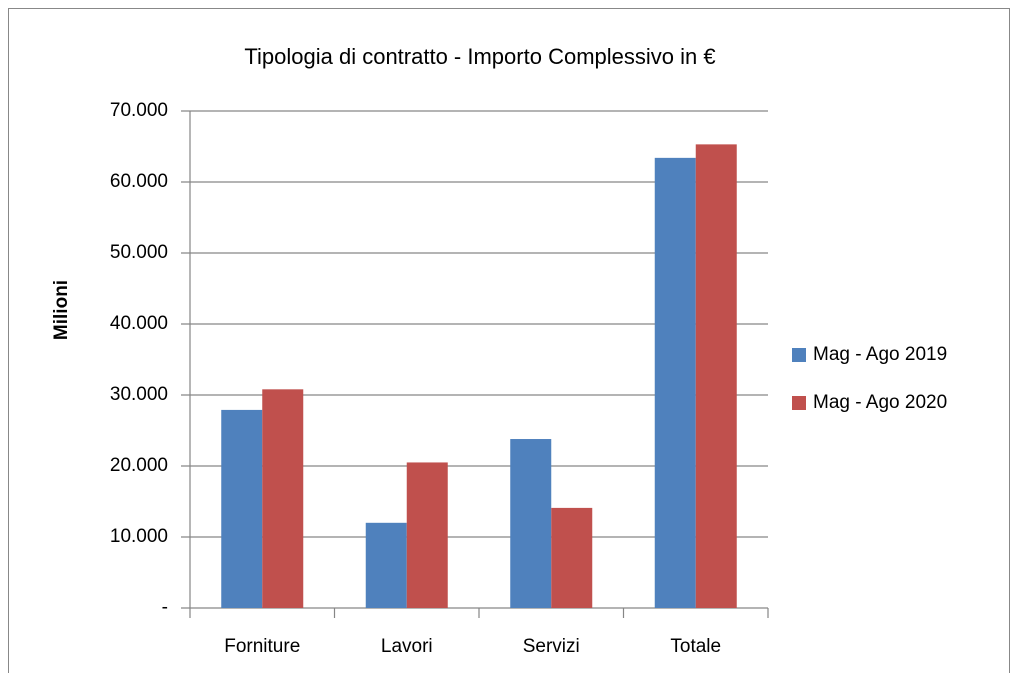  I want to click on x-tick-label: Forniture, so click(262, 646).